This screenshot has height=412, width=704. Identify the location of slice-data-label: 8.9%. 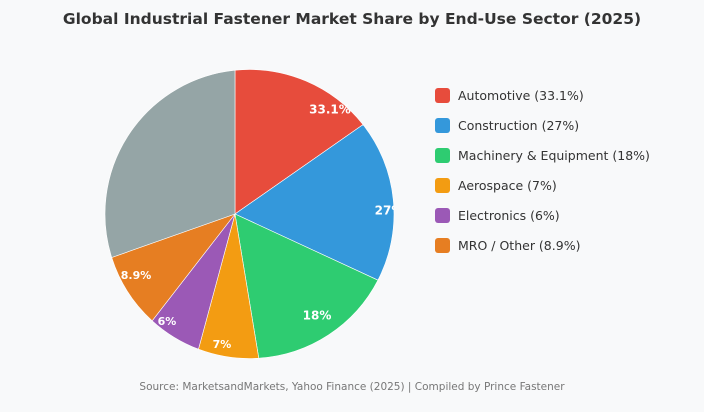
(136, 275).